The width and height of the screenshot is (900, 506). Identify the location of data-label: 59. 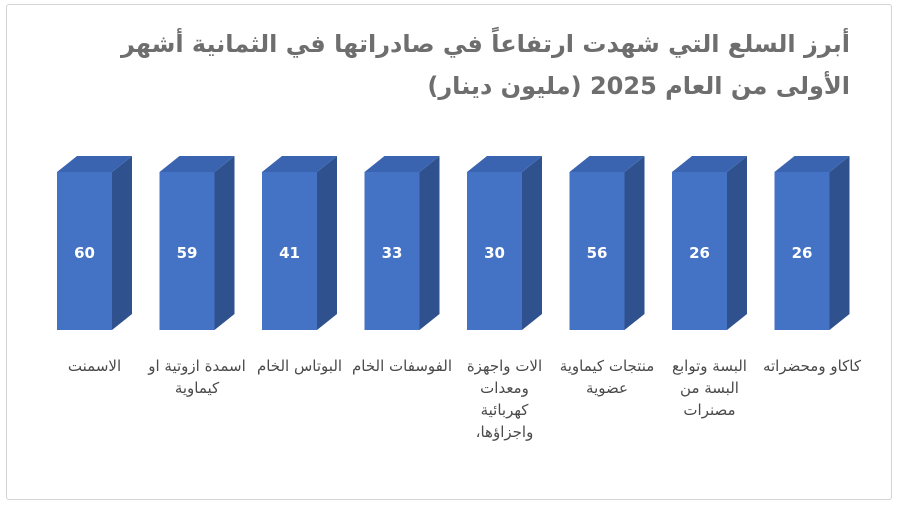
(187, 253).